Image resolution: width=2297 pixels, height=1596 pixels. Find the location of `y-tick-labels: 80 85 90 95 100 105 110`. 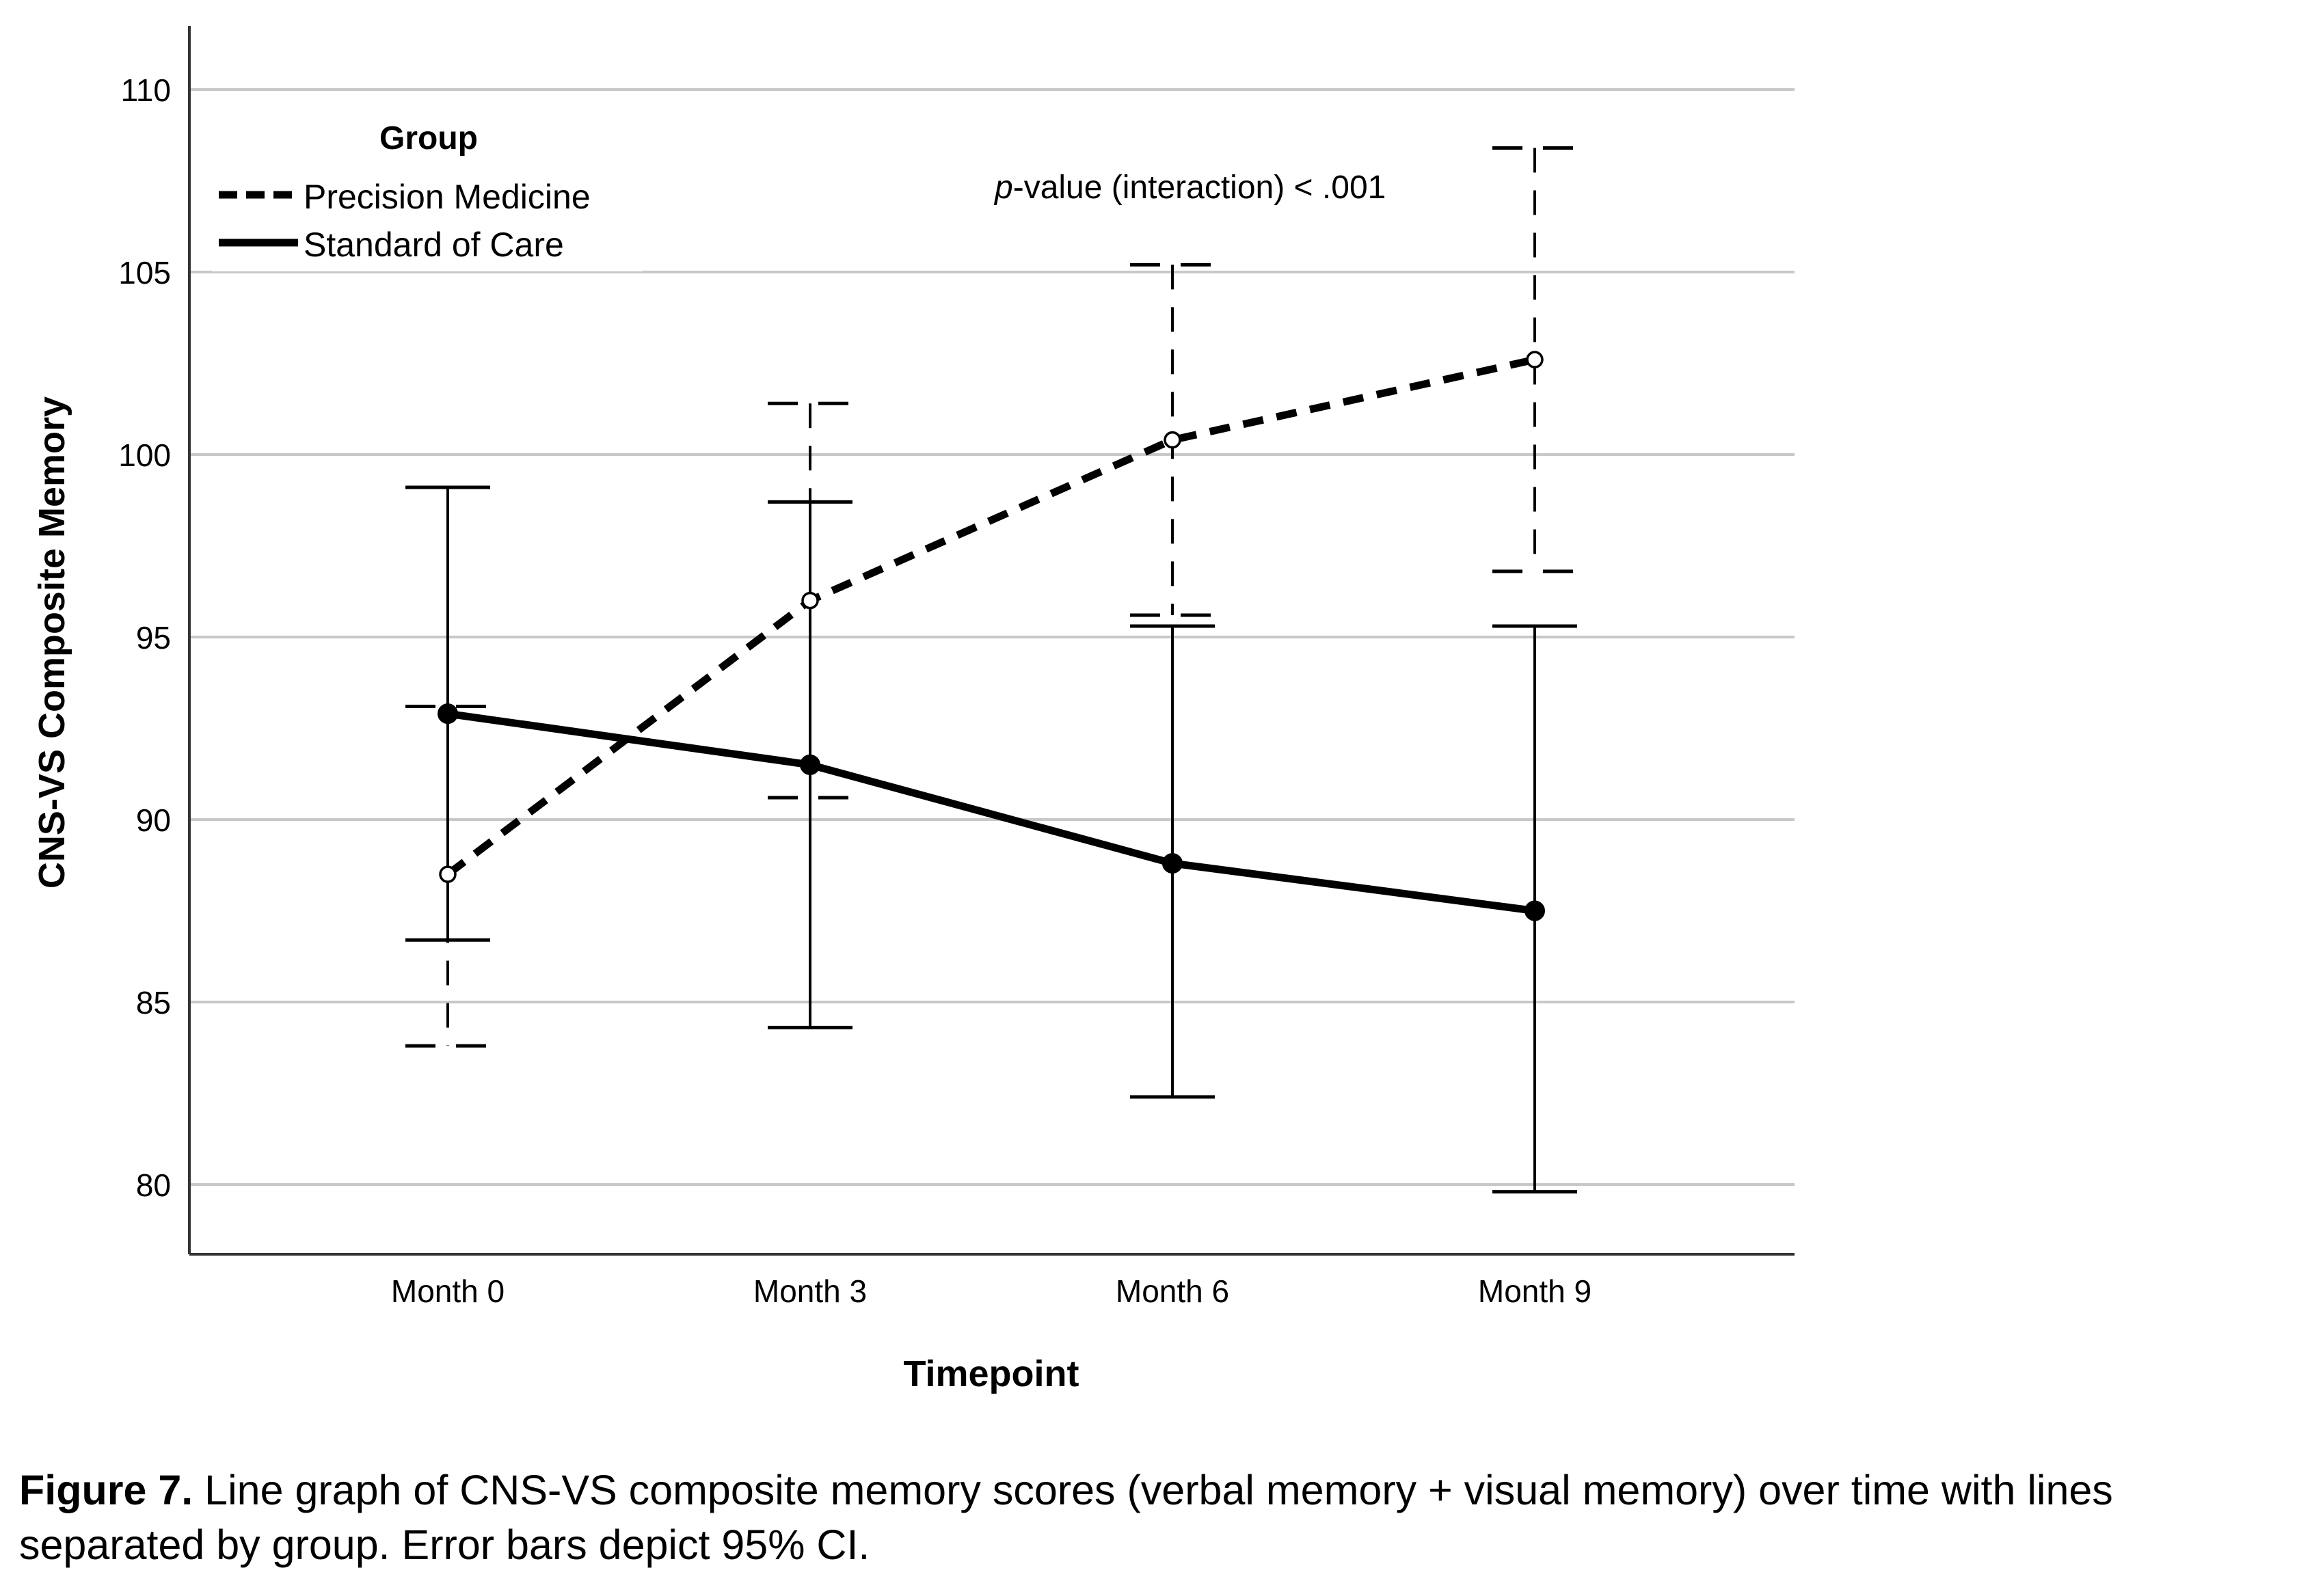

y-tick-labels: 80 85 90 95 100 105 110 is located at coordinates (144, 637).